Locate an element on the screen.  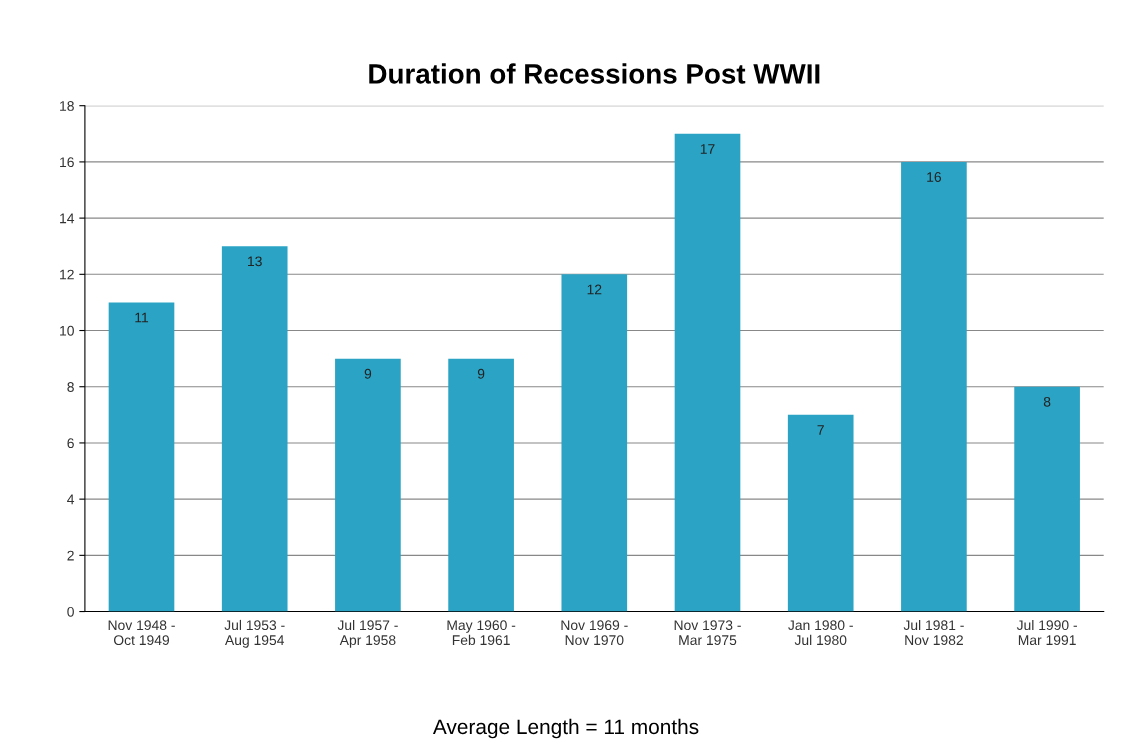
text: Average Length = 11 months is located at coordinates (565, 728).